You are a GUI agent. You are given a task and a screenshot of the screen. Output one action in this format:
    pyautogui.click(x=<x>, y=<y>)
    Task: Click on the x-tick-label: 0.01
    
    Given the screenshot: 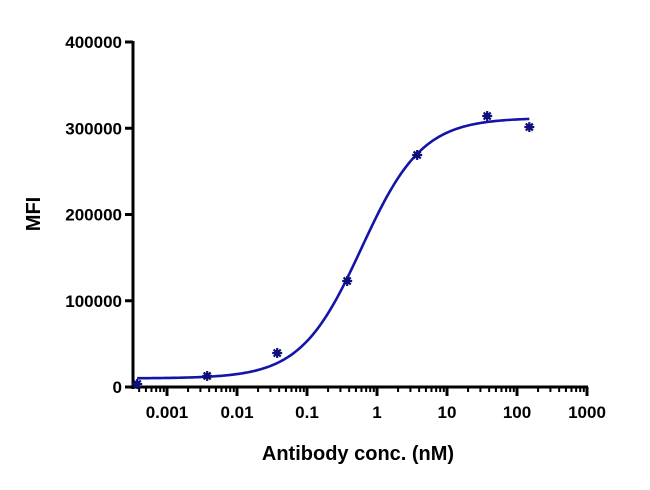 What is the action you would take?
    pyautogui.click(x=236, y=412)
    